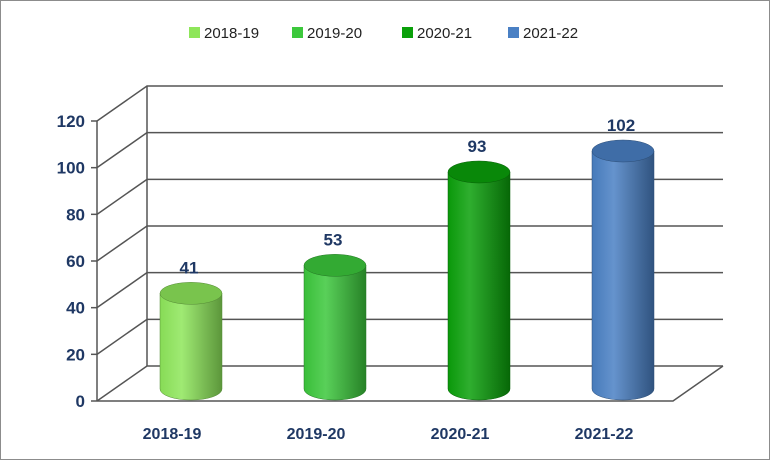 The image size is (772, 463). What do you see at coordinates (333, 239) in the screenshot?
I see `data-label-2019-20: 53` at bounding box center [333, 239].